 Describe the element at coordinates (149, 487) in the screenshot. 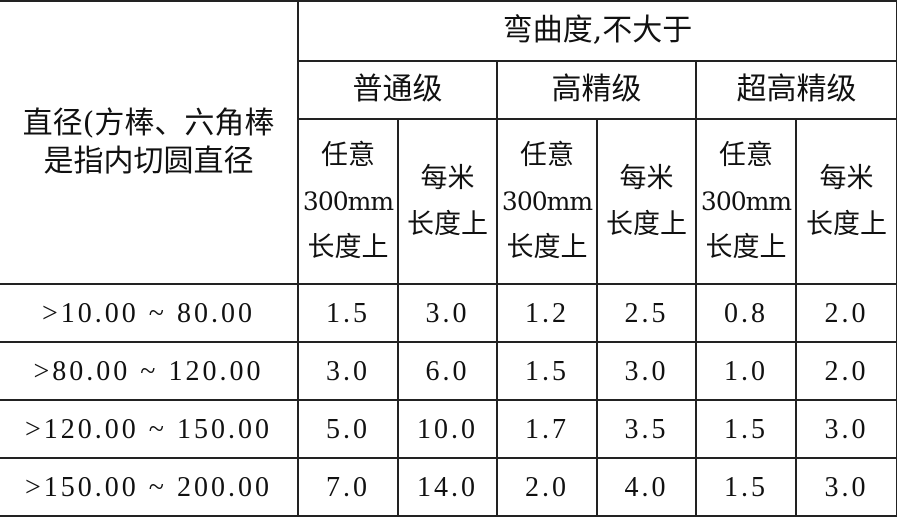

I see `diameter-cell: >150.00 ~ 200.00` at that location.